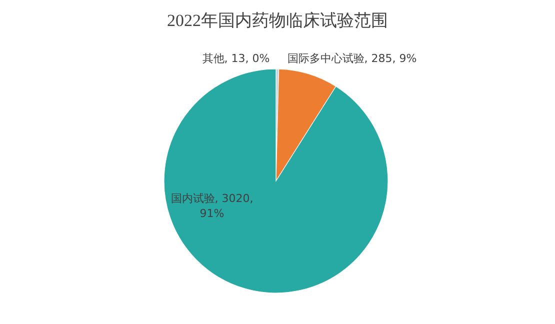 The width and height of the screenshot is (555, 324). Describe the element at coordinates (352, 58) in the screenshot. I see `slice-label: 国际多中心试验, 285, 9%` at that location.